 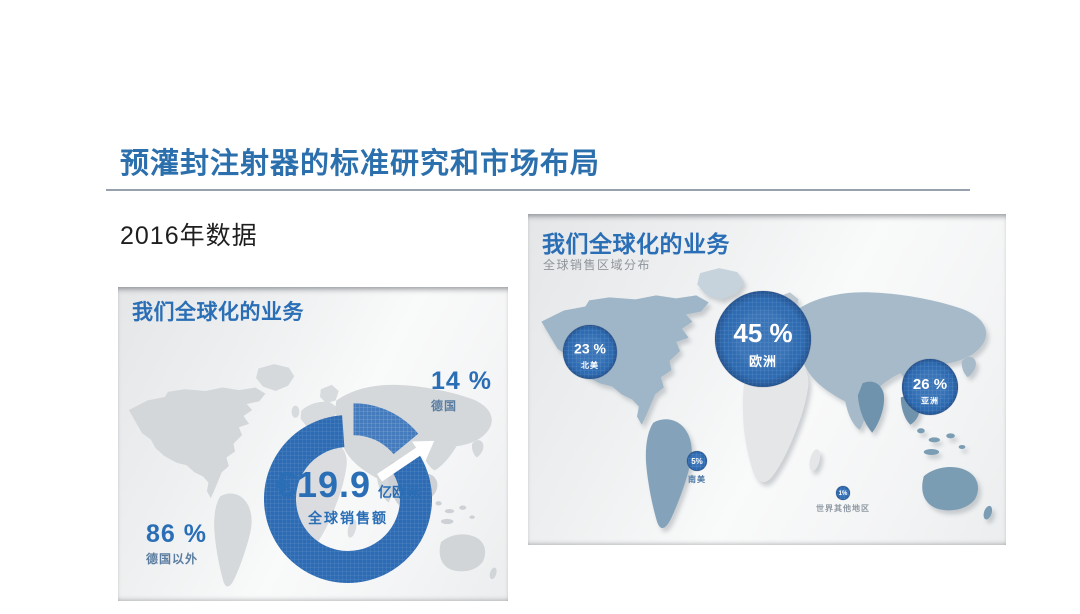 What do you see at coordinates (590, 349) in the screenshot?
I see `region-value: 23 %` at bounding box center [590, 349].